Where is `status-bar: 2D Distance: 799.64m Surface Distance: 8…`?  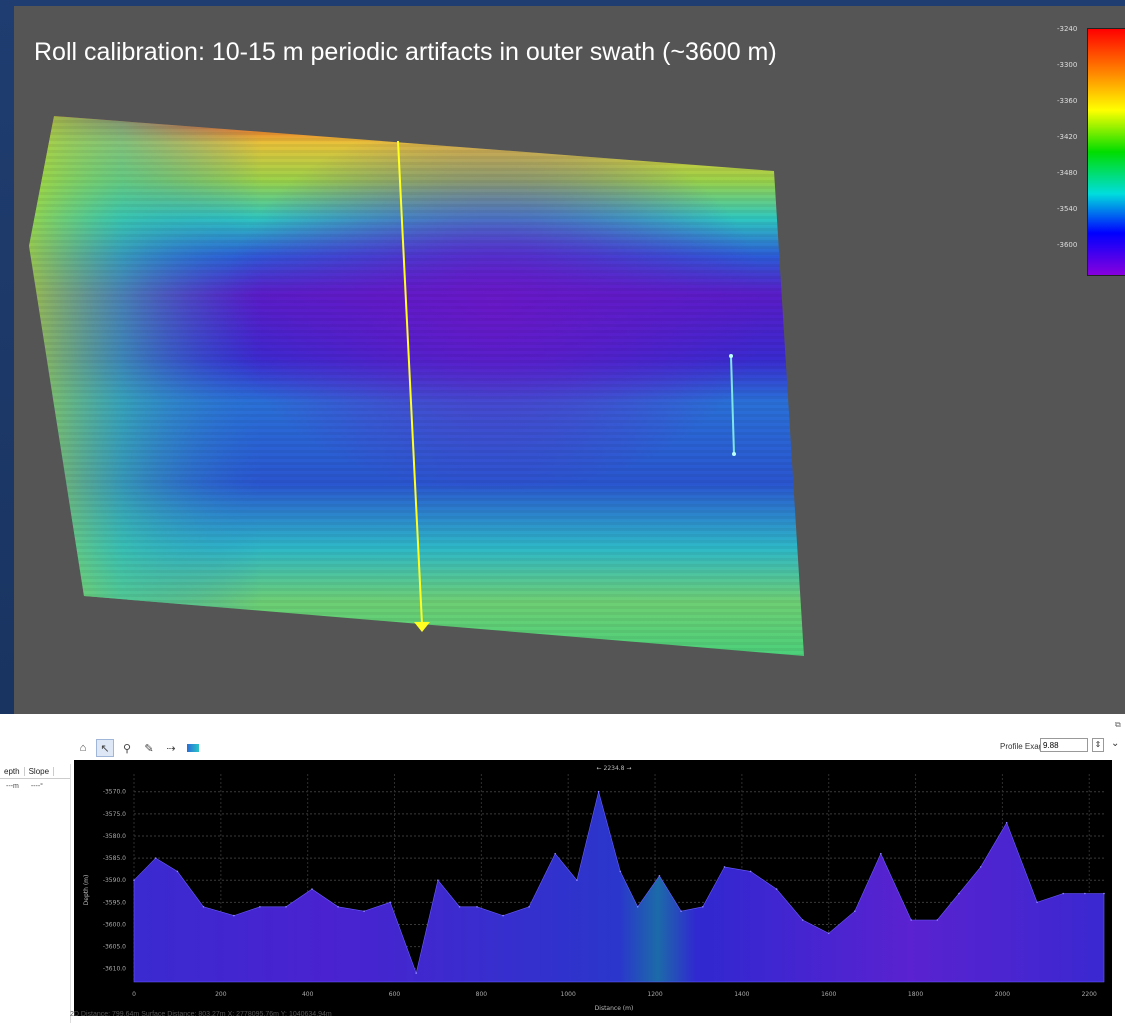 status-bar: 2D Distance: 799.64m Surface Distance: 8… is located at coordinates (201, 1014).